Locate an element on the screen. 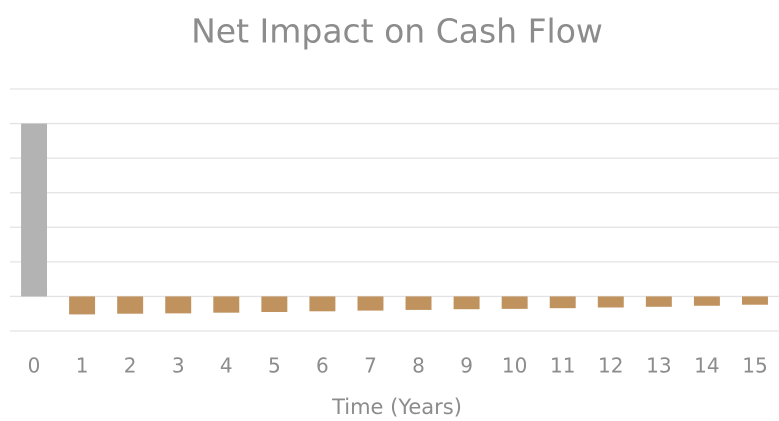 This screenshot has width=779, height=421. x-tick-label: 6 is located at coordinates (322, 366).